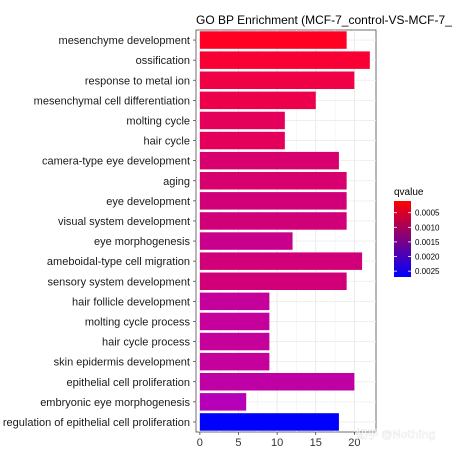  I want to click on legend-tick-label: 0.0020, so click(427, 257).